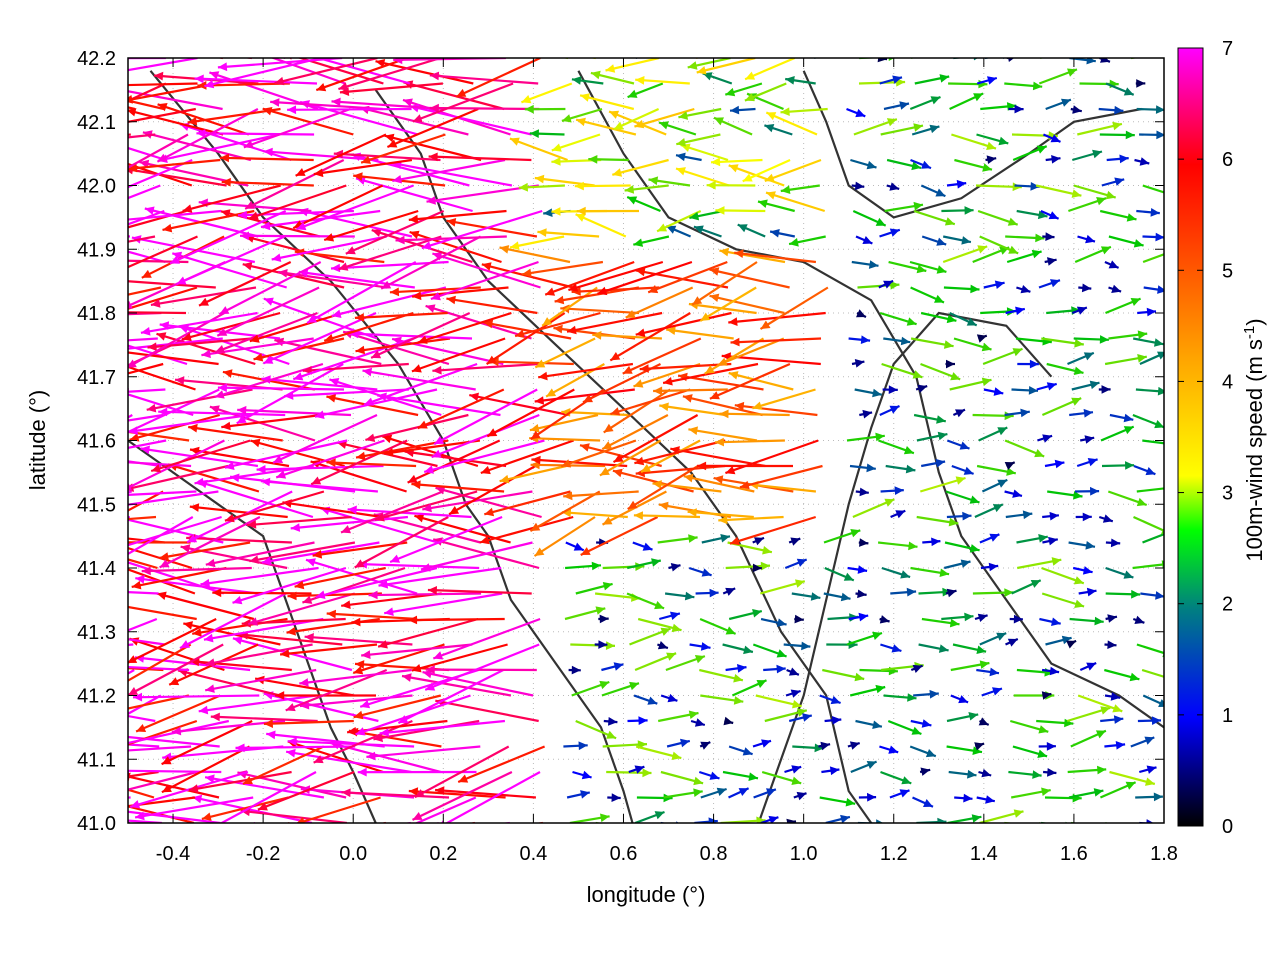 The image size is (1280, 960). Describe the element at coordinates (173, 854) in the screenshot. I see `x-tick-label: -0.4` at that location.